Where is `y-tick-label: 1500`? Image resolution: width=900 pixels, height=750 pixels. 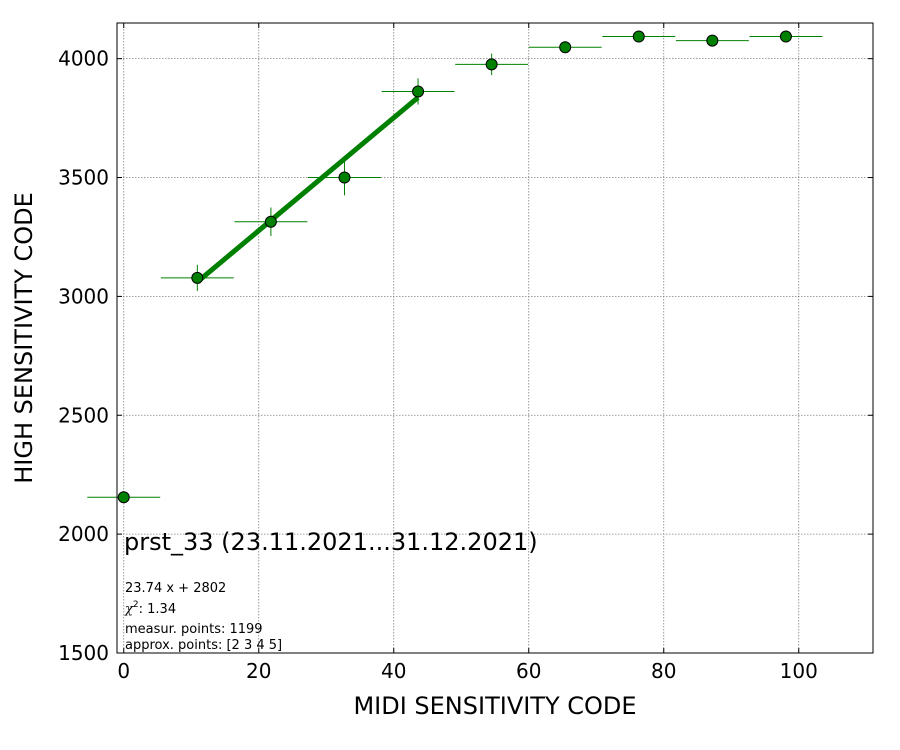
y-tick-label: 1500 is located at coordinates (83, 653).